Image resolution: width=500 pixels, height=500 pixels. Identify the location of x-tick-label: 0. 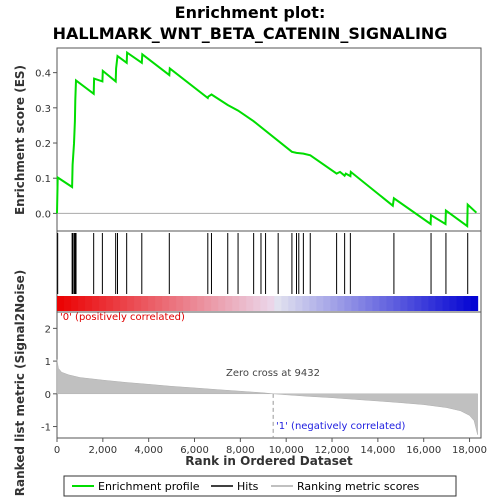
(57, 450).